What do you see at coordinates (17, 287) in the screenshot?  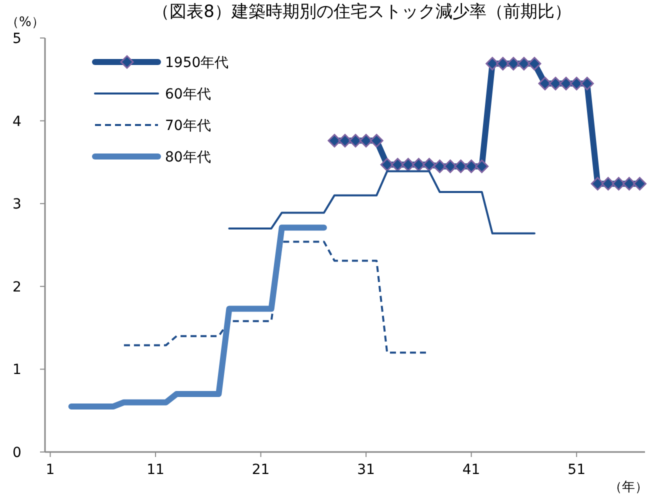 I see `y-tick-label: 2` at bounding box center [17, 287].